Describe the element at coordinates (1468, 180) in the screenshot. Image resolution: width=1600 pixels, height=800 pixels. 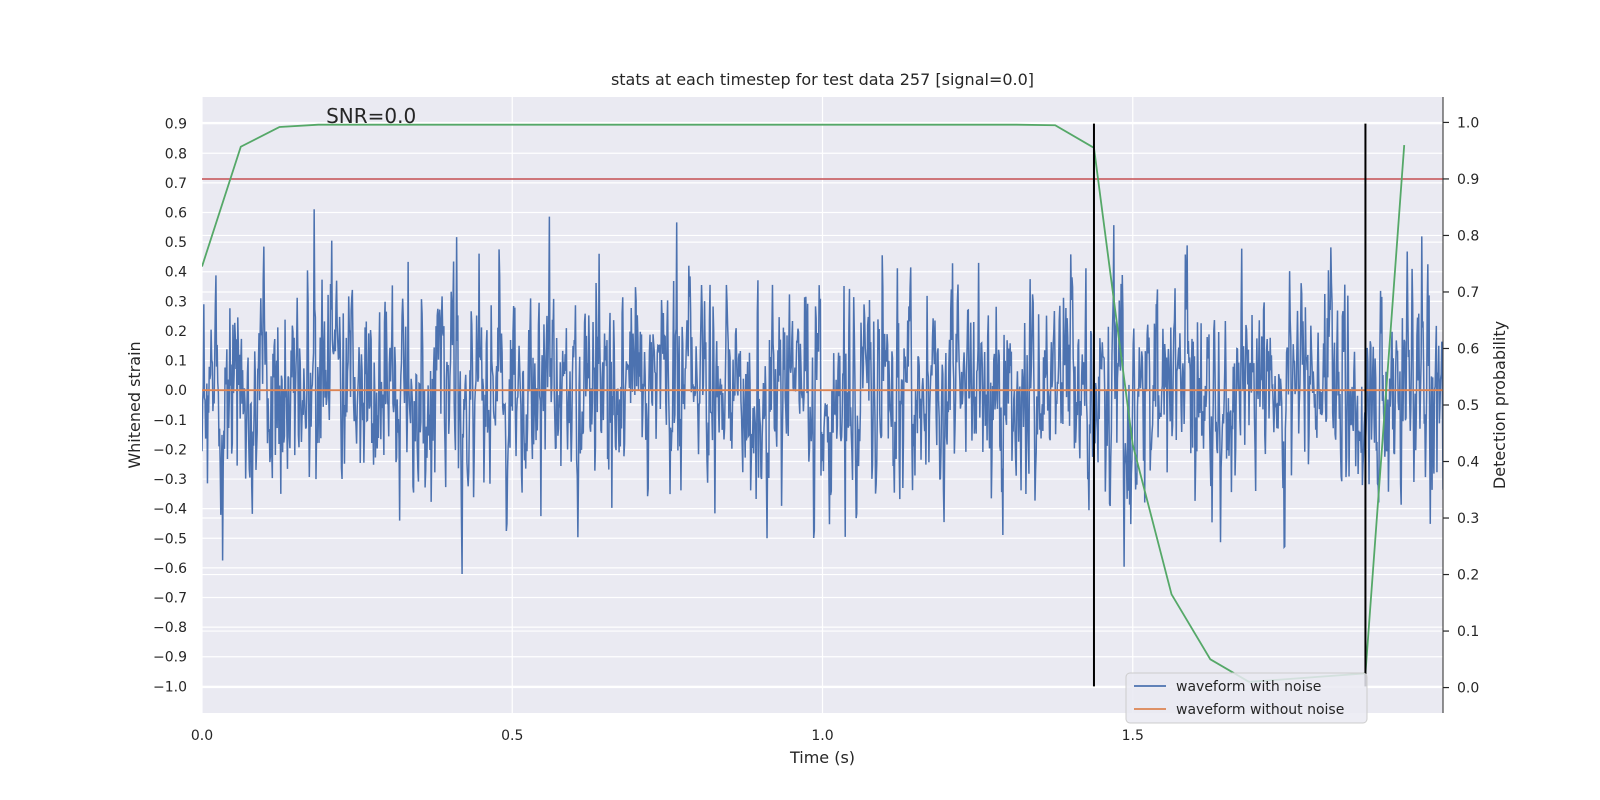
I see `y2-tick-label: 0.9` at that location.